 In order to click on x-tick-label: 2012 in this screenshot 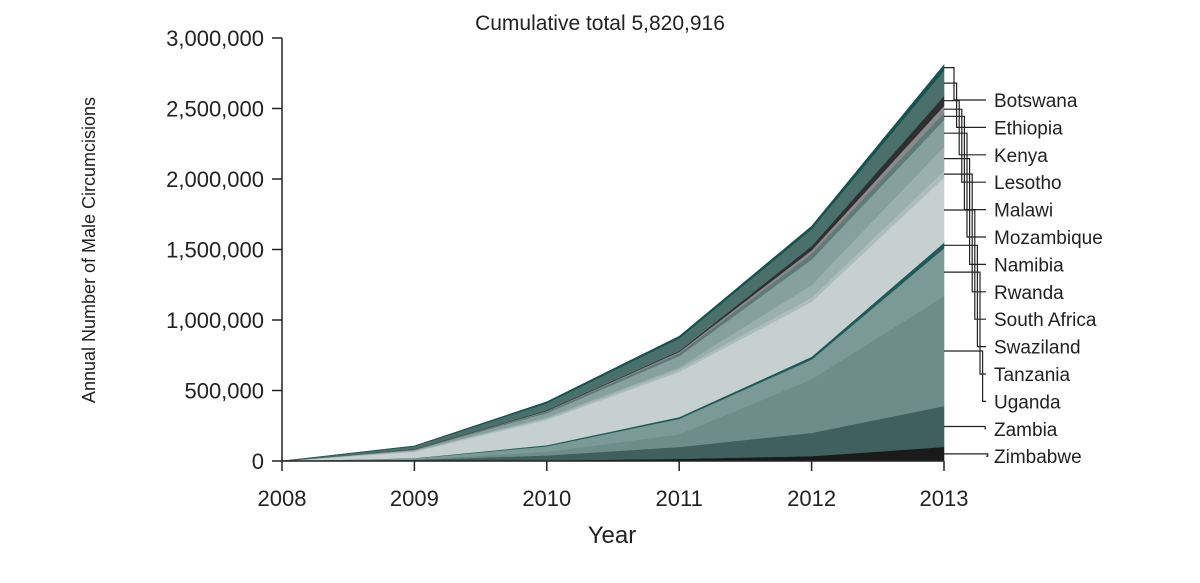, I will do `click(811, 498)`.